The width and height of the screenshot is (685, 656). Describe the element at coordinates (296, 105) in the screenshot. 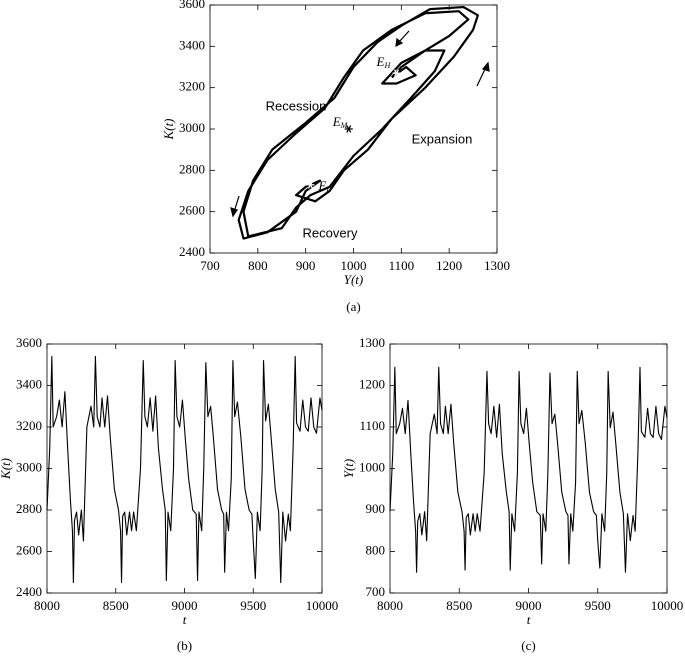

I see `annotation: Recession` at that location.